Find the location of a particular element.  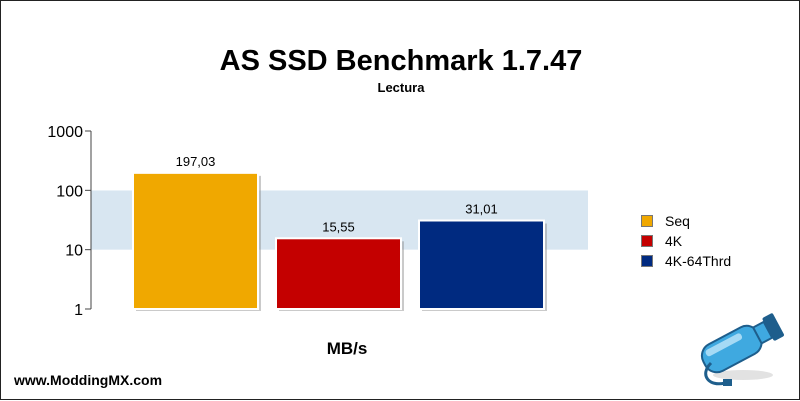

data-label-4k-64thrd: 31,01 is located at coordinates (481, 209).